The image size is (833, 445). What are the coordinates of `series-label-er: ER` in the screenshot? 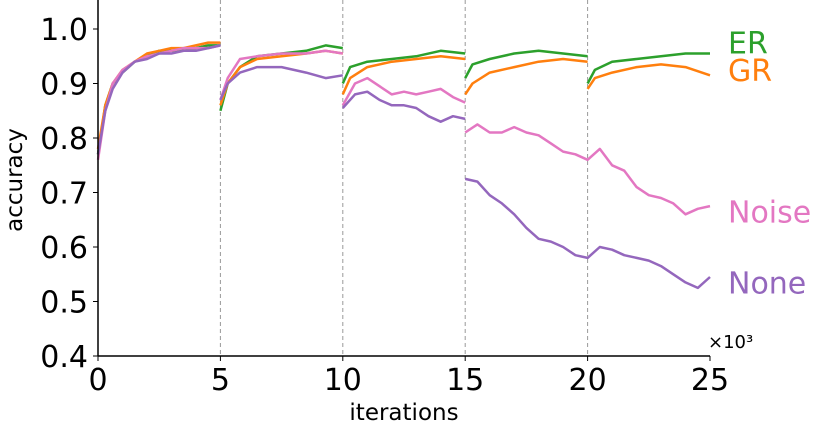 It's located at (748, 44).